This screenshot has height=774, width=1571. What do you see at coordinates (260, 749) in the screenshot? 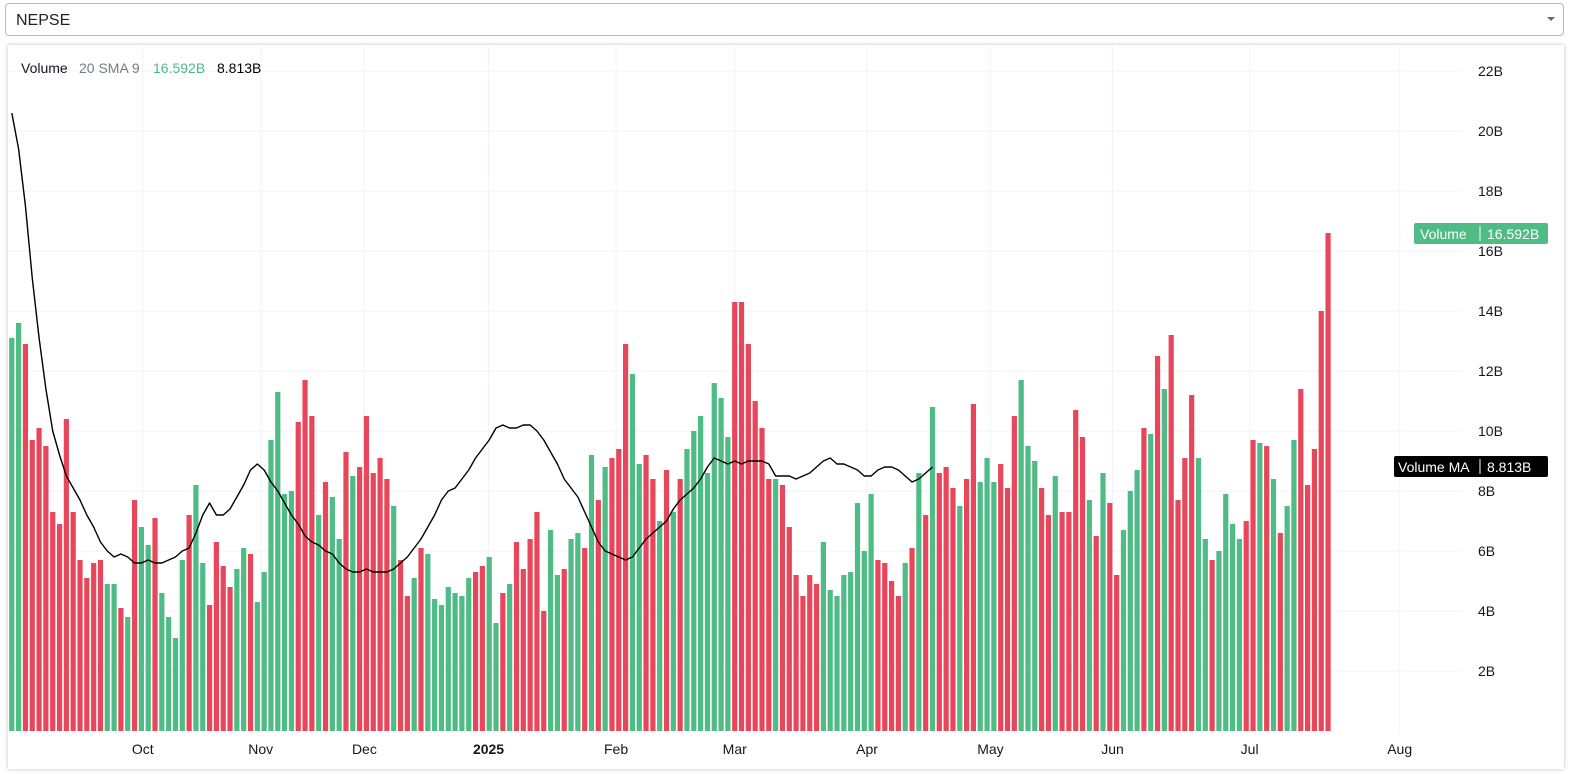
I see `x-tick-label: Nov` at bounding box center [260, 749].